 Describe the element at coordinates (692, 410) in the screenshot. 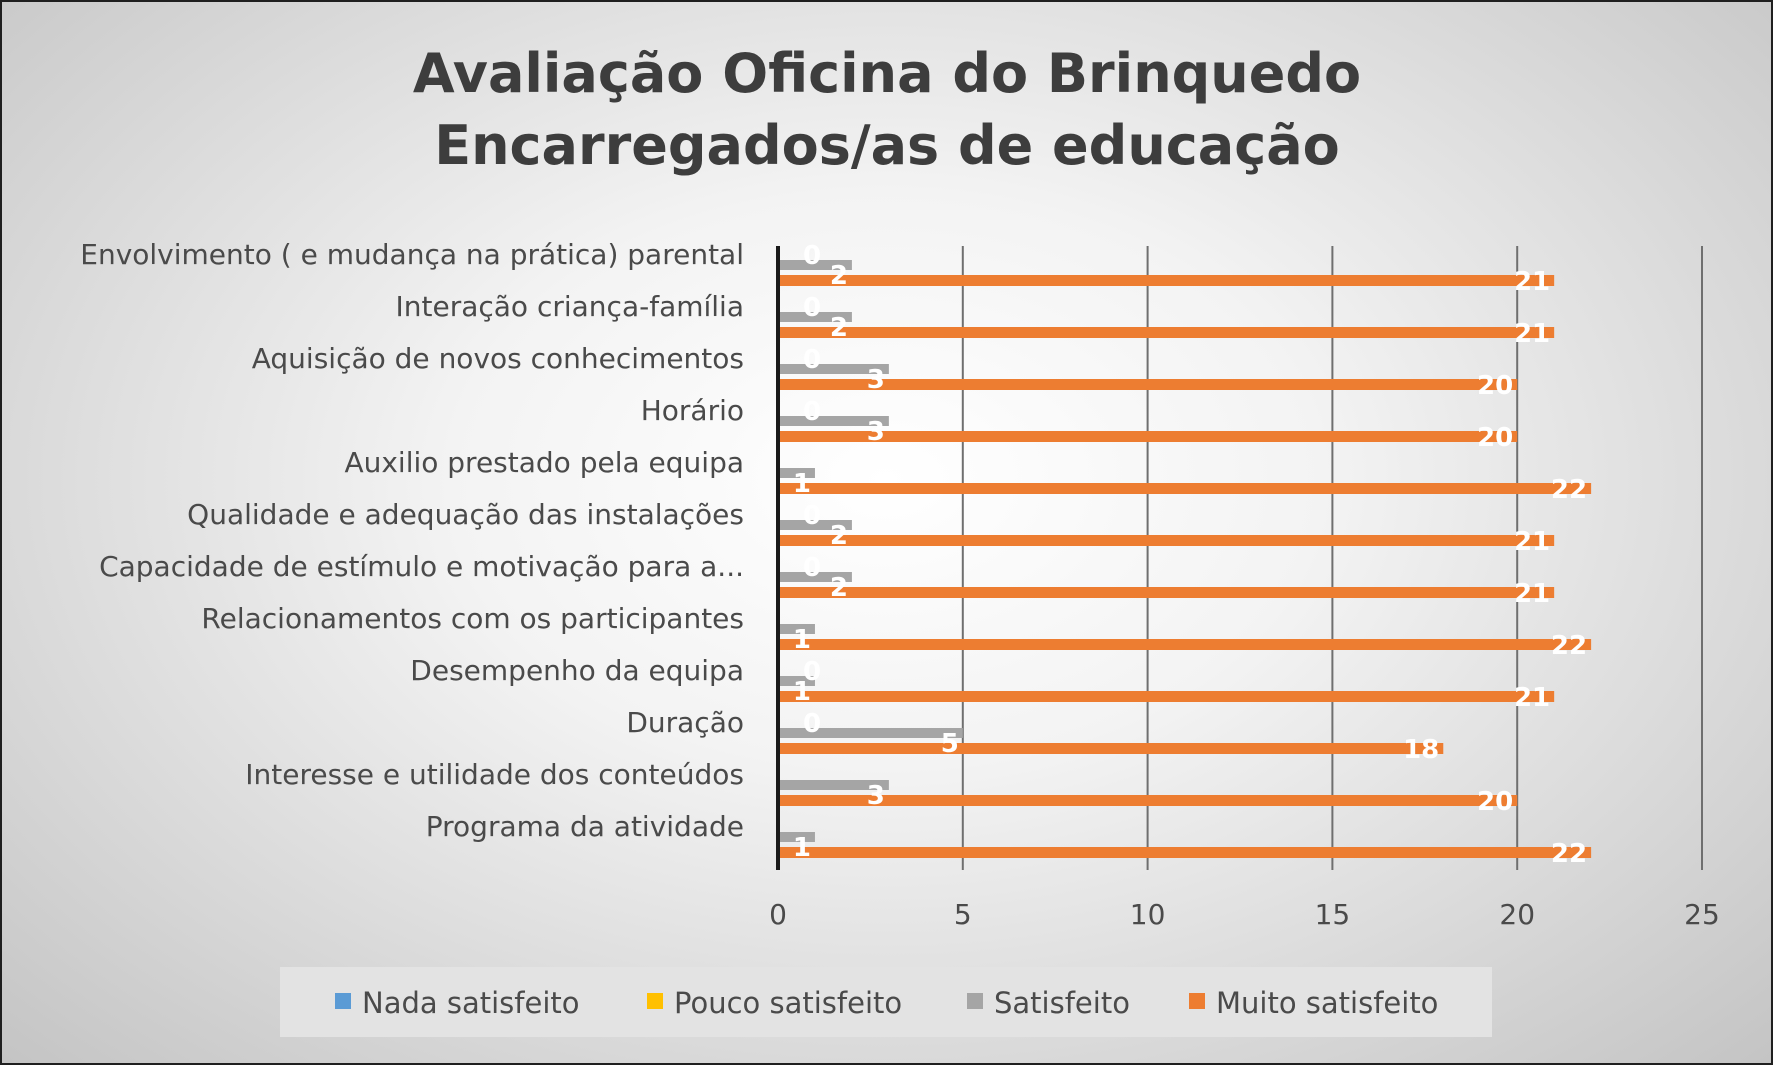

I see `category-label: Horário` at that location.